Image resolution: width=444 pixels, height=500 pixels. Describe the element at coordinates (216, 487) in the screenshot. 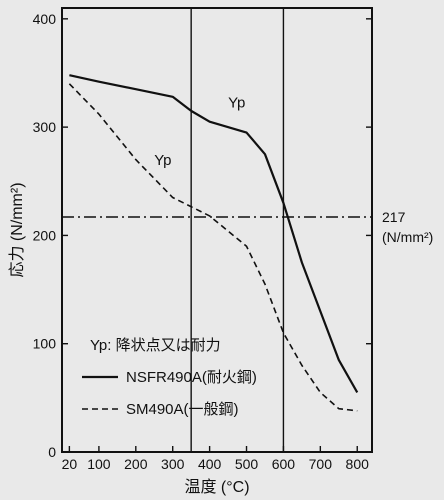

I see `x-axis-title: 温度 (°C)` at that location.